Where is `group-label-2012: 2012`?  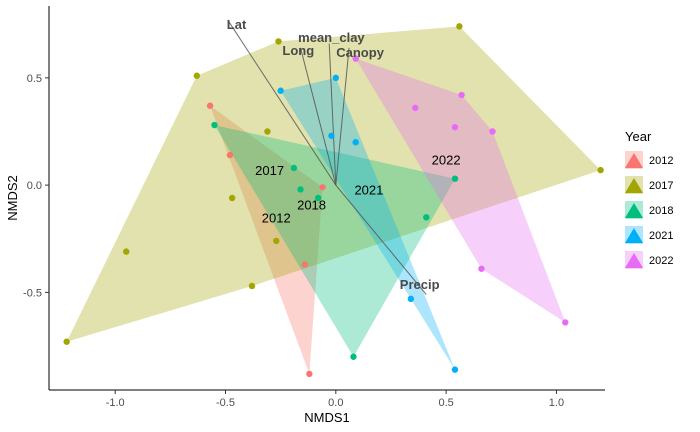 group-label-2012: 2012 is located at coordinates (276, 217).